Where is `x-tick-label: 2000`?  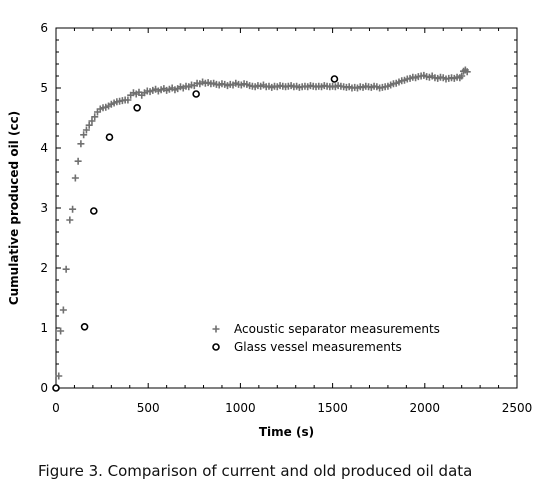
x-tick-label: 2000 is located at coordinates (425, 408).